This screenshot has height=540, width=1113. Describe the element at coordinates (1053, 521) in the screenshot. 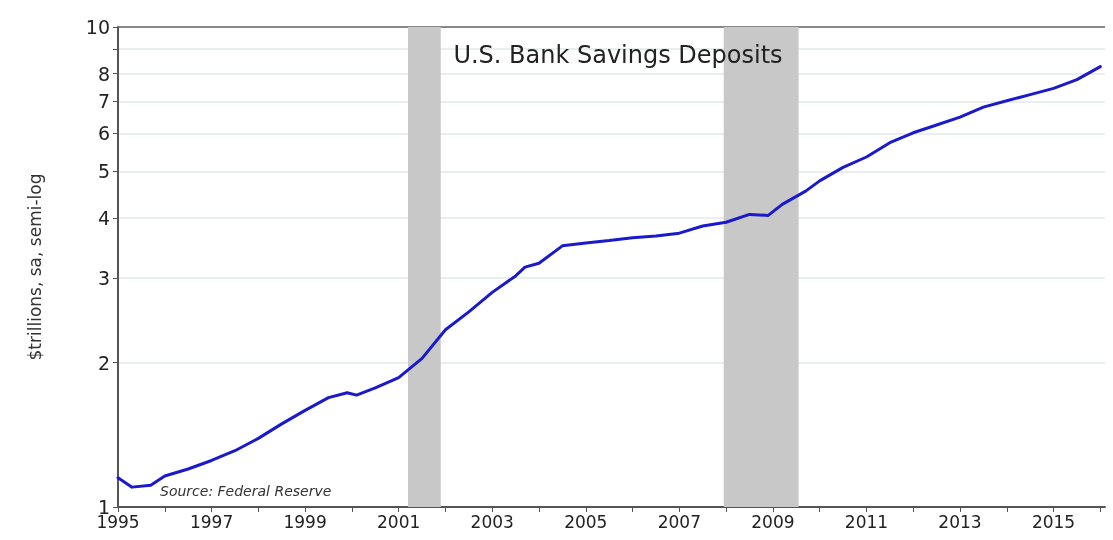

I see `x-tick-label: 2015` at that location.